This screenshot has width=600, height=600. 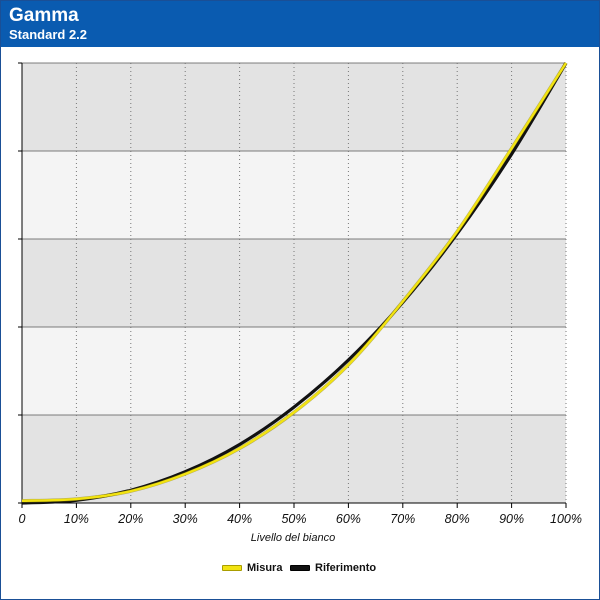 I want to click on legend-swatch-misura, so click(x=232, y=568).